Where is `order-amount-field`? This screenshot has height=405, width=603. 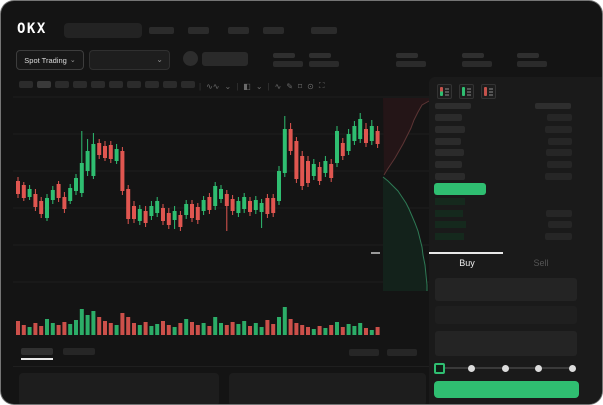
order-amount-field is located at coordinates (506, 315).